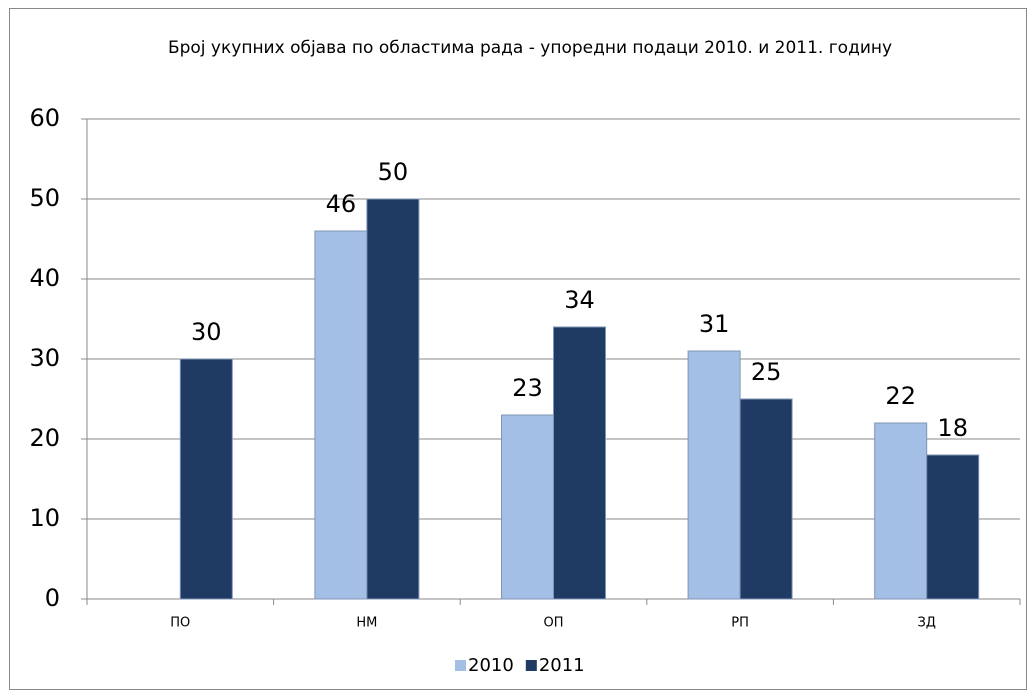 The height and width of the screenshot is (696, 1035). What do you see at coordinates (341, 204) in the screenshot?
I see `data-label: 46` at bounding box center [341, 204].